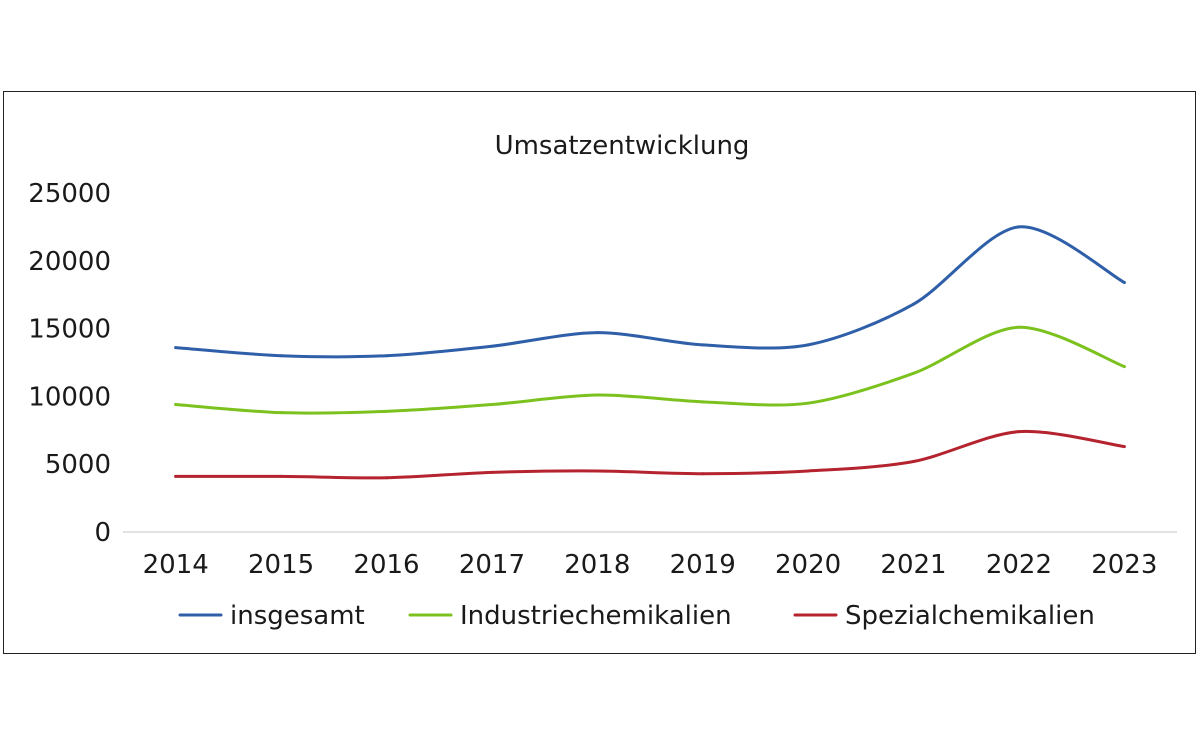 This screenshot has height=746, width=1200. Describe the element at coordinates (176, 565) in the screenshot. I see `x-tick-label: 2014` at that location.